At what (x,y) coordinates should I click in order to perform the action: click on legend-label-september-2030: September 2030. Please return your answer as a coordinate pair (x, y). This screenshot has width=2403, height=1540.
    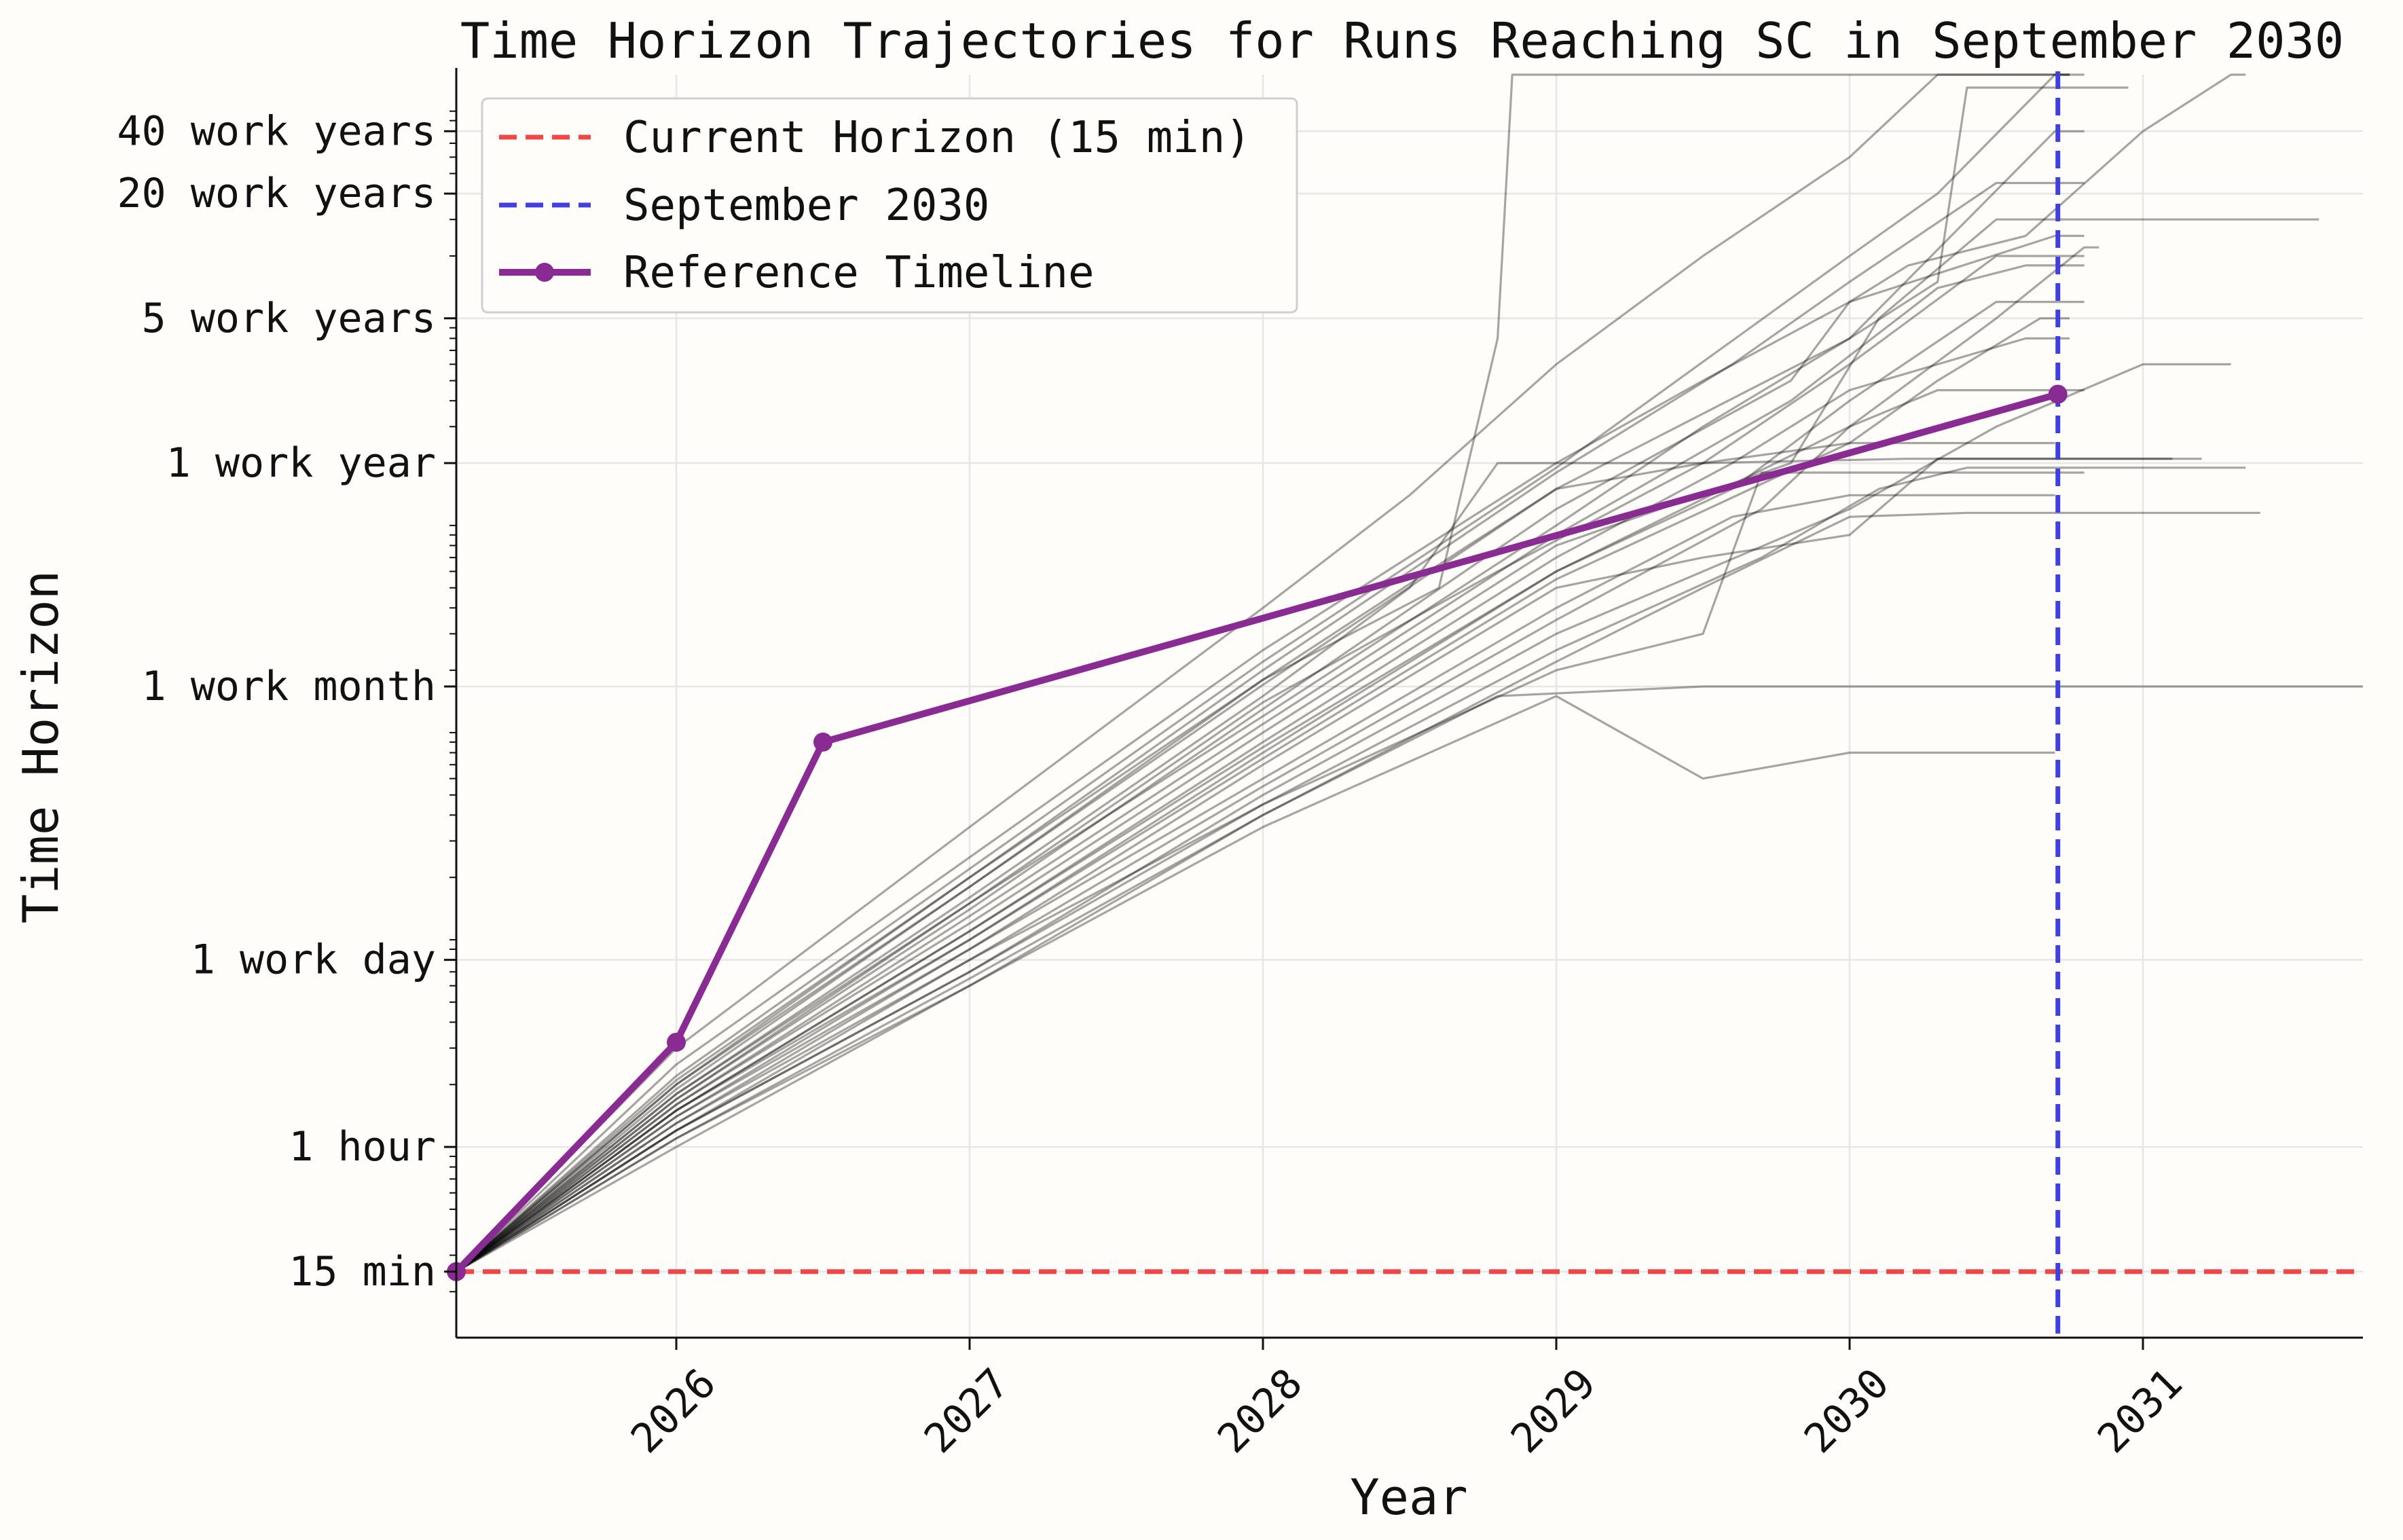
    Looking at the image, I should click on (806, 206).